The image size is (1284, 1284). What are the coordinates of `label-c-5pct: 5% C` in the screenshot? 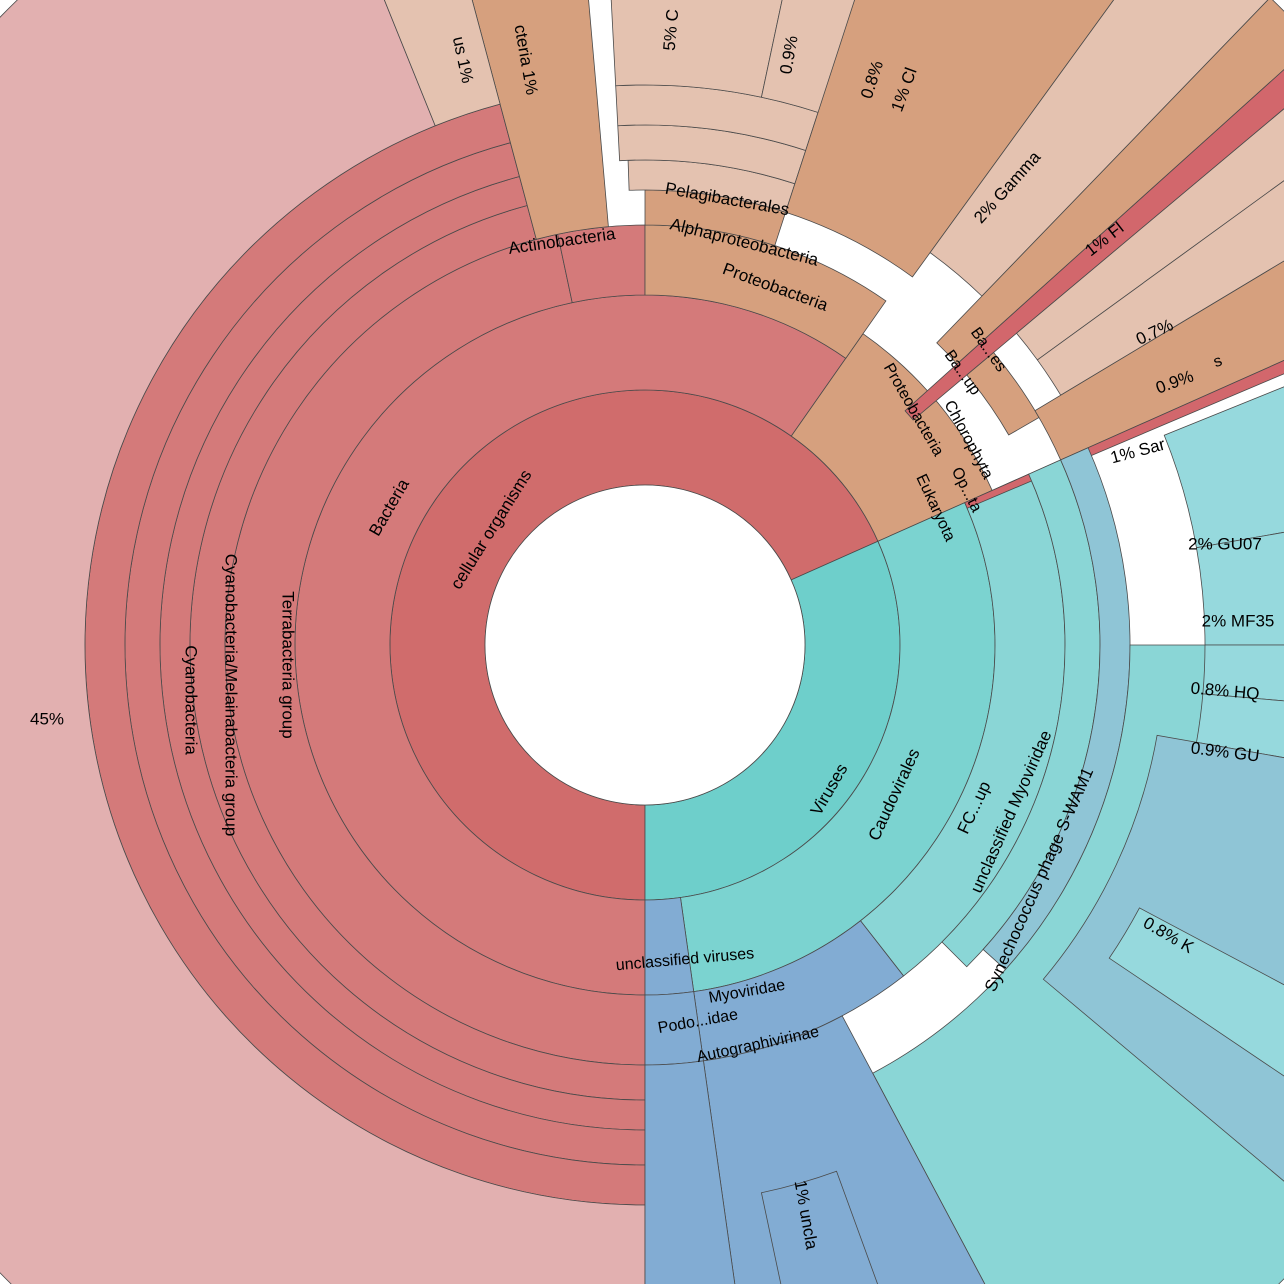 It's located at (671, 29).